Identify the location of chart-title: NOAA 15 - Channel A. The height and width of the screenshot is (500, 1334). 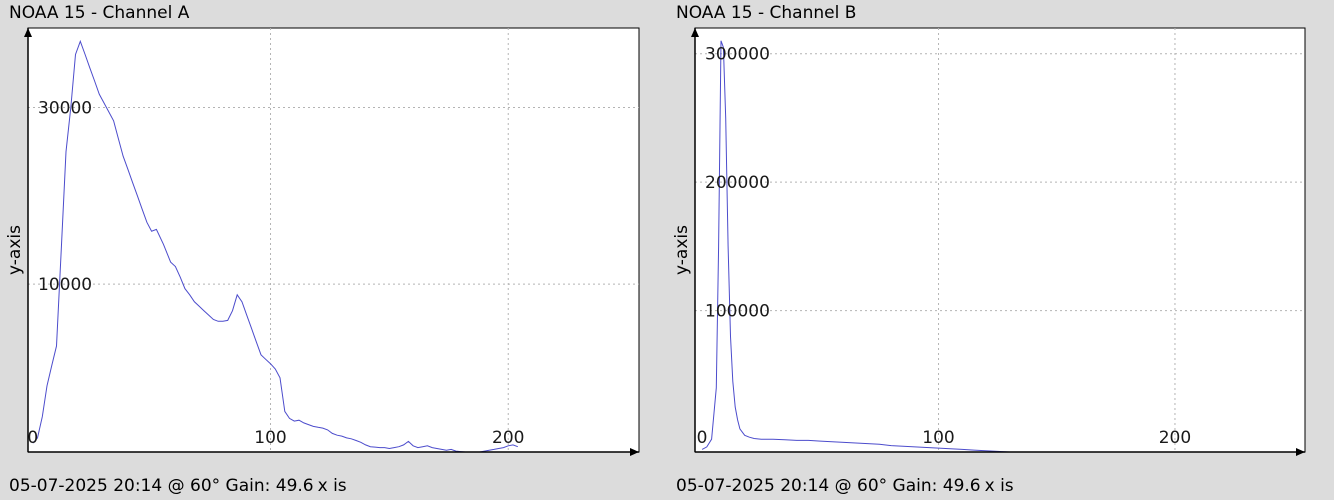
(99, 13).